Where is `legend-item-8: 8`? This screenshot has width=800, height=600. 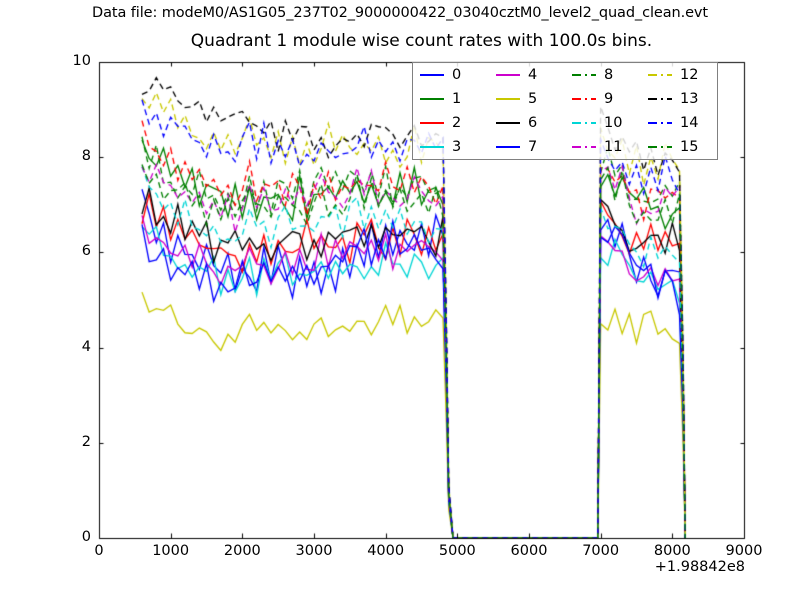 legend-item-8: 8 is located at coordinates (603, 75).